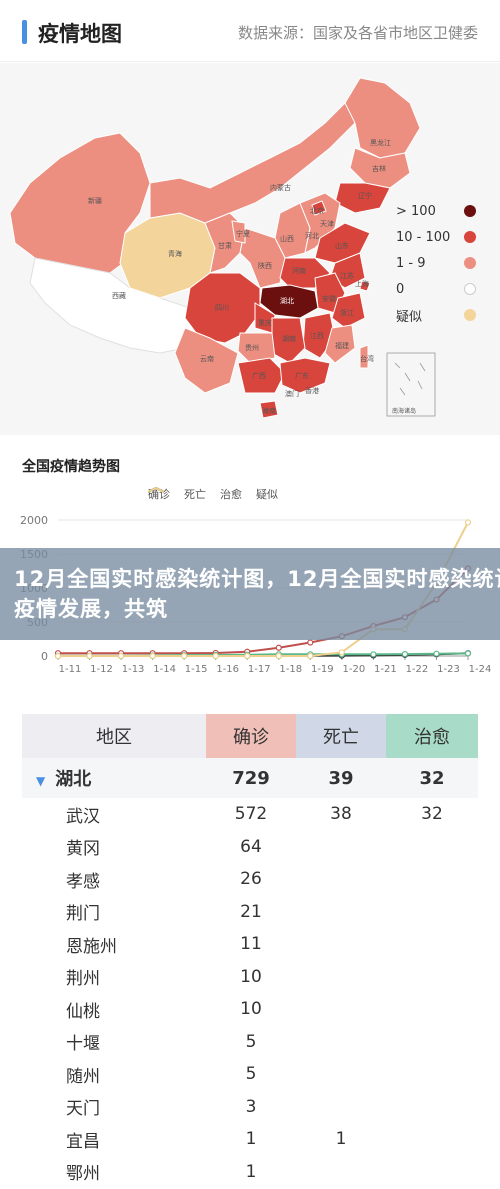 Image resolution: width=500 pixels, height=1189 pixels. I want to click on label-anhui: 安徽, so click(329, 298).